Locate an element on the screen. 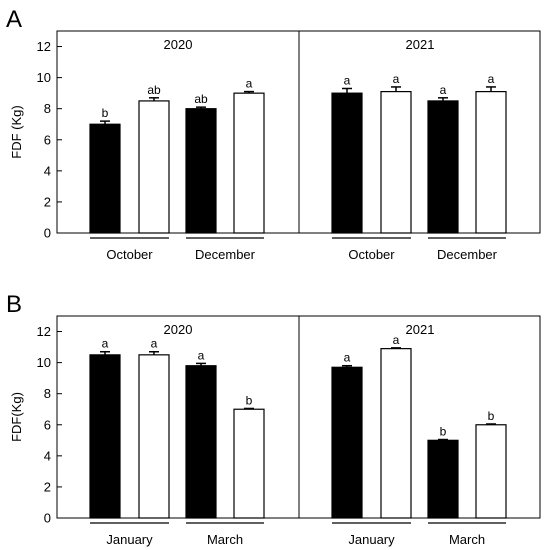 The width and height of the screenshot is (548, 550). y-axis-label: FDF(Kg) is located at coordinates (16, 417).